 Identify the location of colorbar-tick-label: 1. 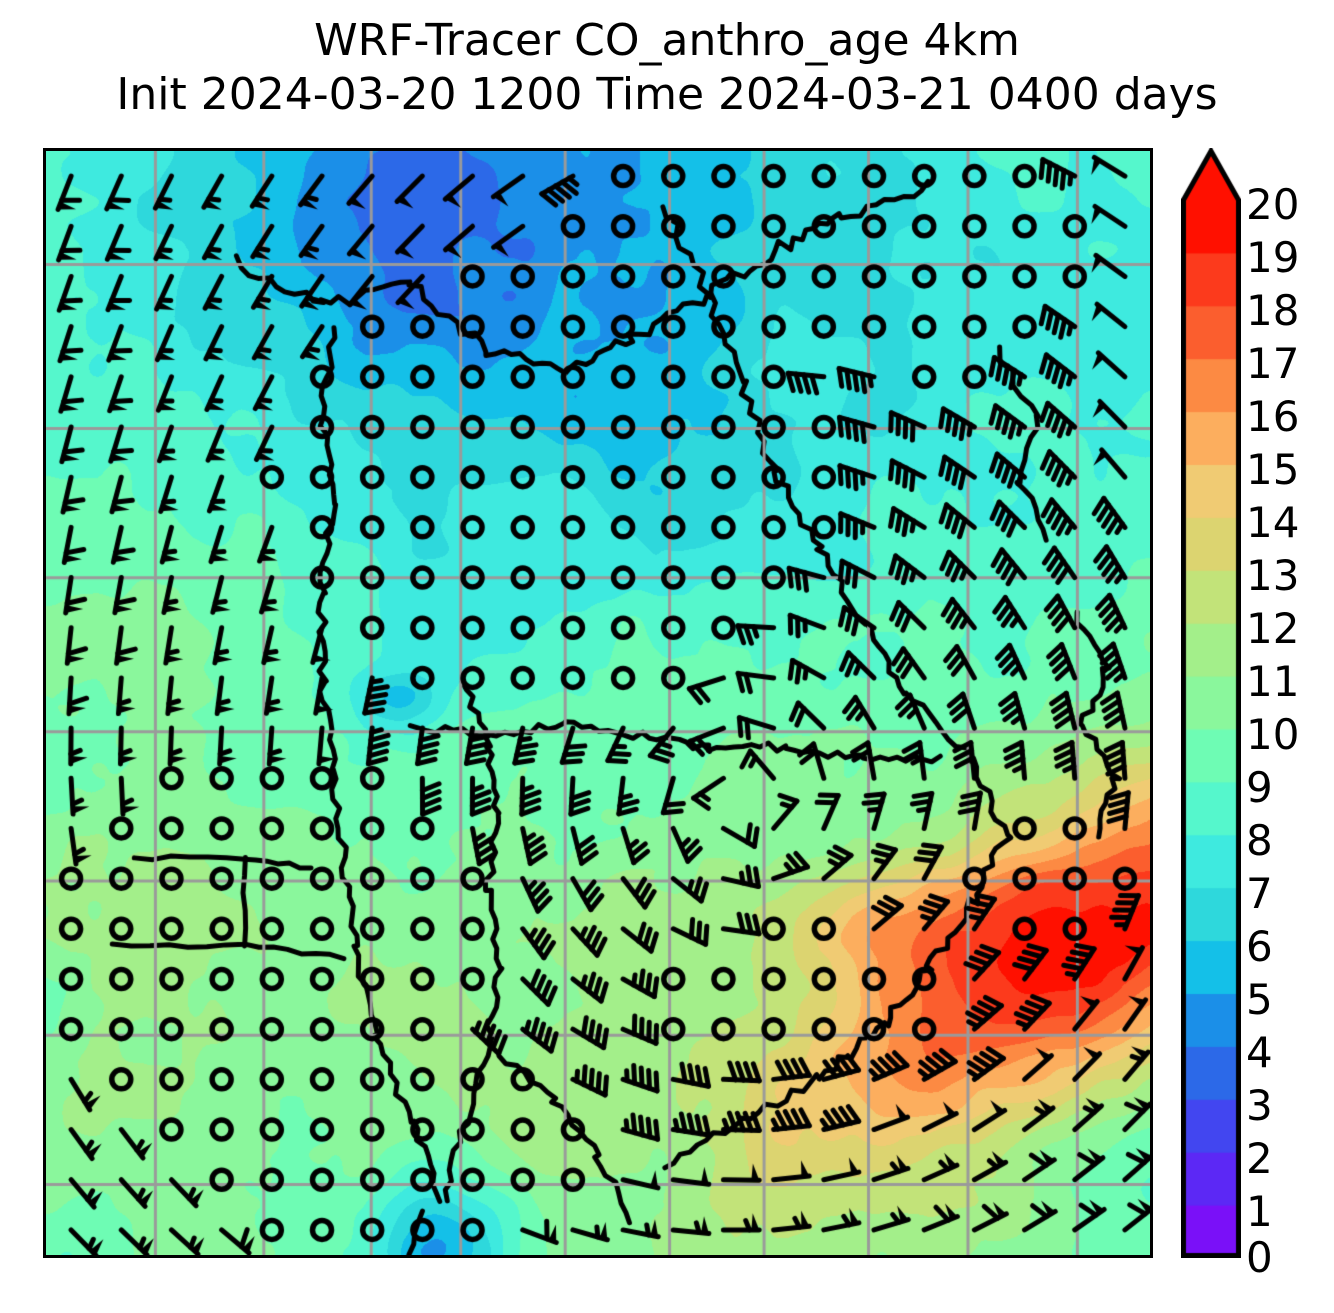
(1259, 1211).